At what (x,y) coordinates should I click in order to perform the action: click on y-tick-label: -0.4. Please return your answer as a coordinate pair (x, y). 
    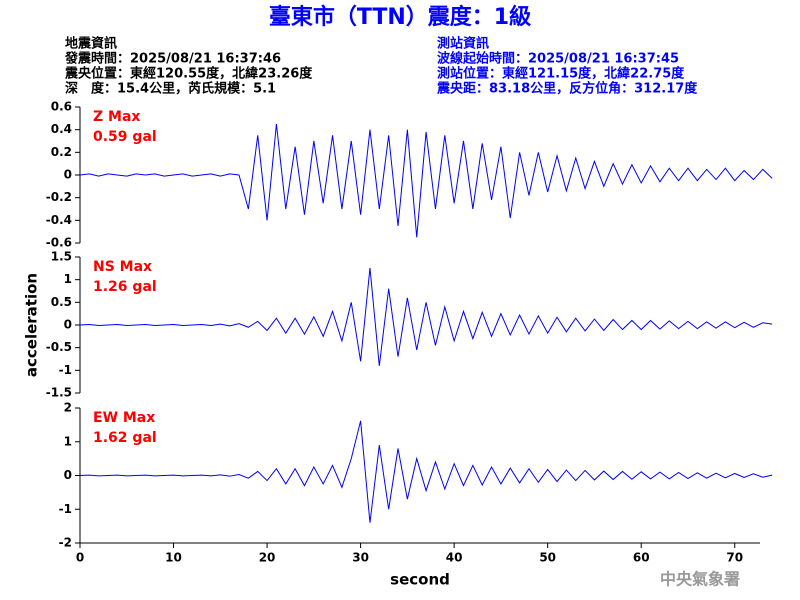
    Looking at the image, I should click on (59, 220).